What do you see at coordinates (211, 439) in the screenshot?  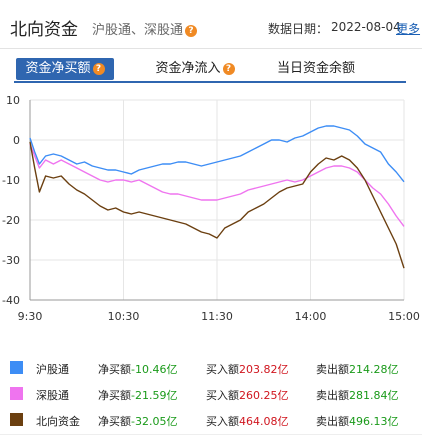 I see `bottom-strip` at bounding box center [211, 439].